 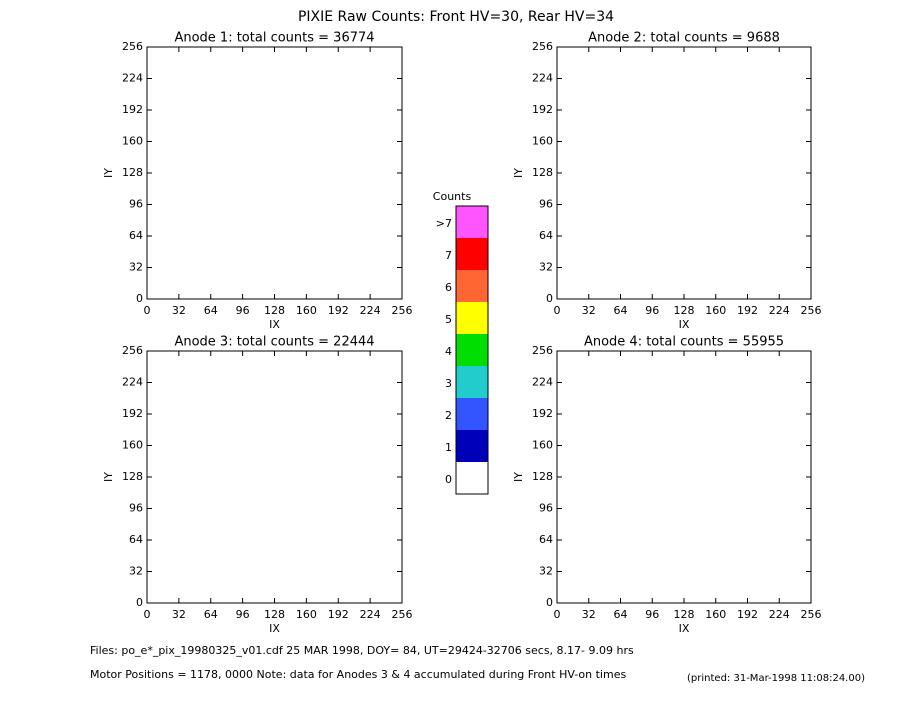 I want to click on colorbar-label: >7, so click(x=444, y=223).